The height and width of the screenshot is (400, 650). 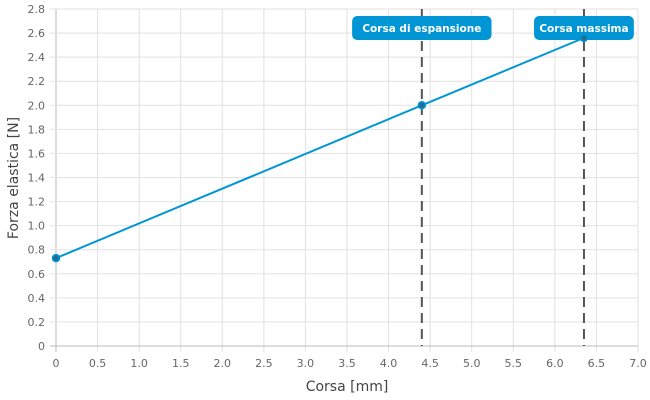 I want to click on annotation-label: Corsa di espansione, so click(x=421, y=29).